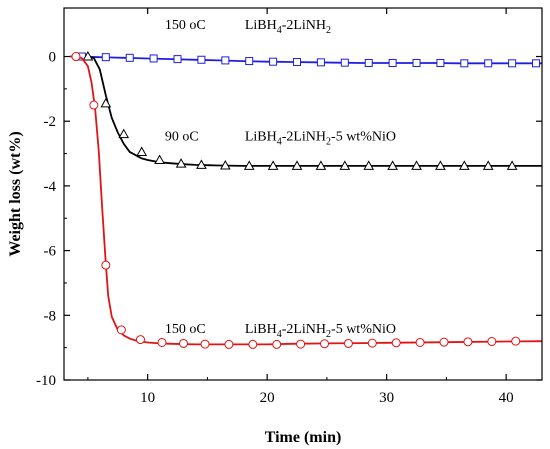 The width and height of the screenshot is (550, 449). I want to click on y-tick-label: -6, so click(50, 252).